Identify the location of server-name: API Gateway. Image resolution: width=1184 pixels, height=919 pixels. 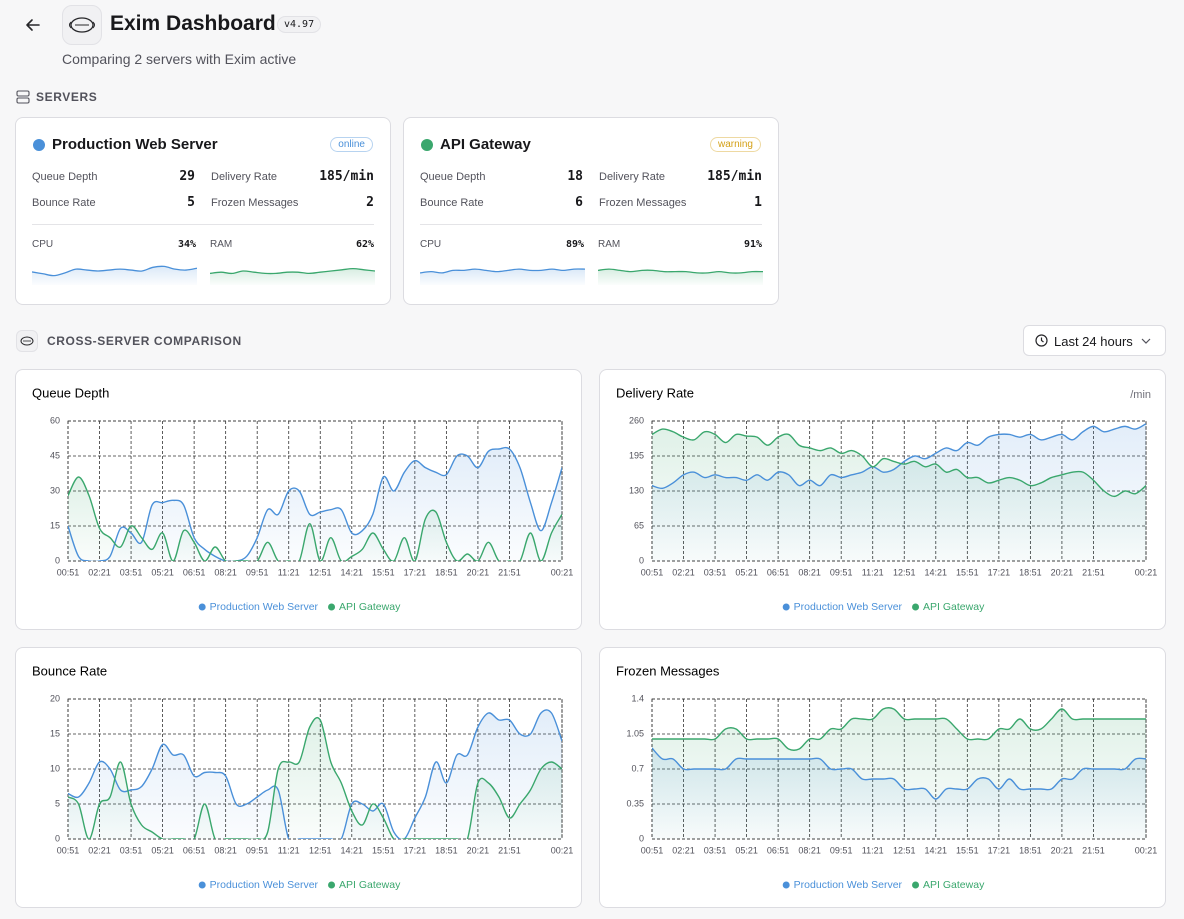
(485, 144).